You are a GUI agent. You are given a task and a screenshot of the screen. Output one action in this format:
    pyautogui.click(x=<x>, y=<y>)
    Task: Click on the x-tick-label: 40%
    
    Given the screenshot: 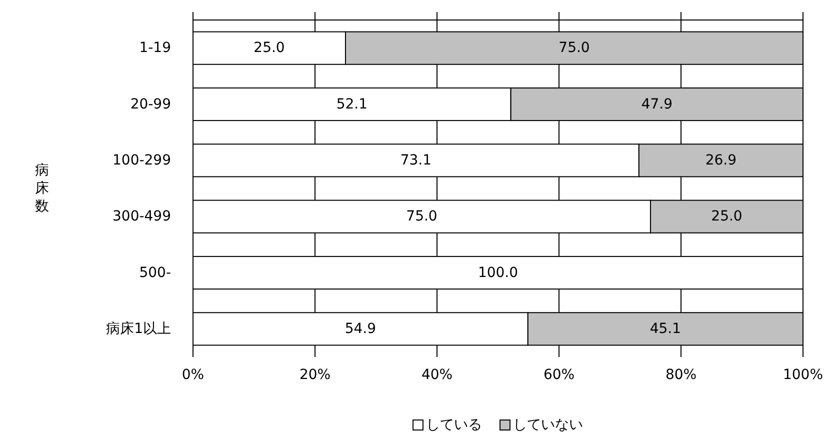 What is the action you would take?
    pyautogui.click(x=437, y=375)
    